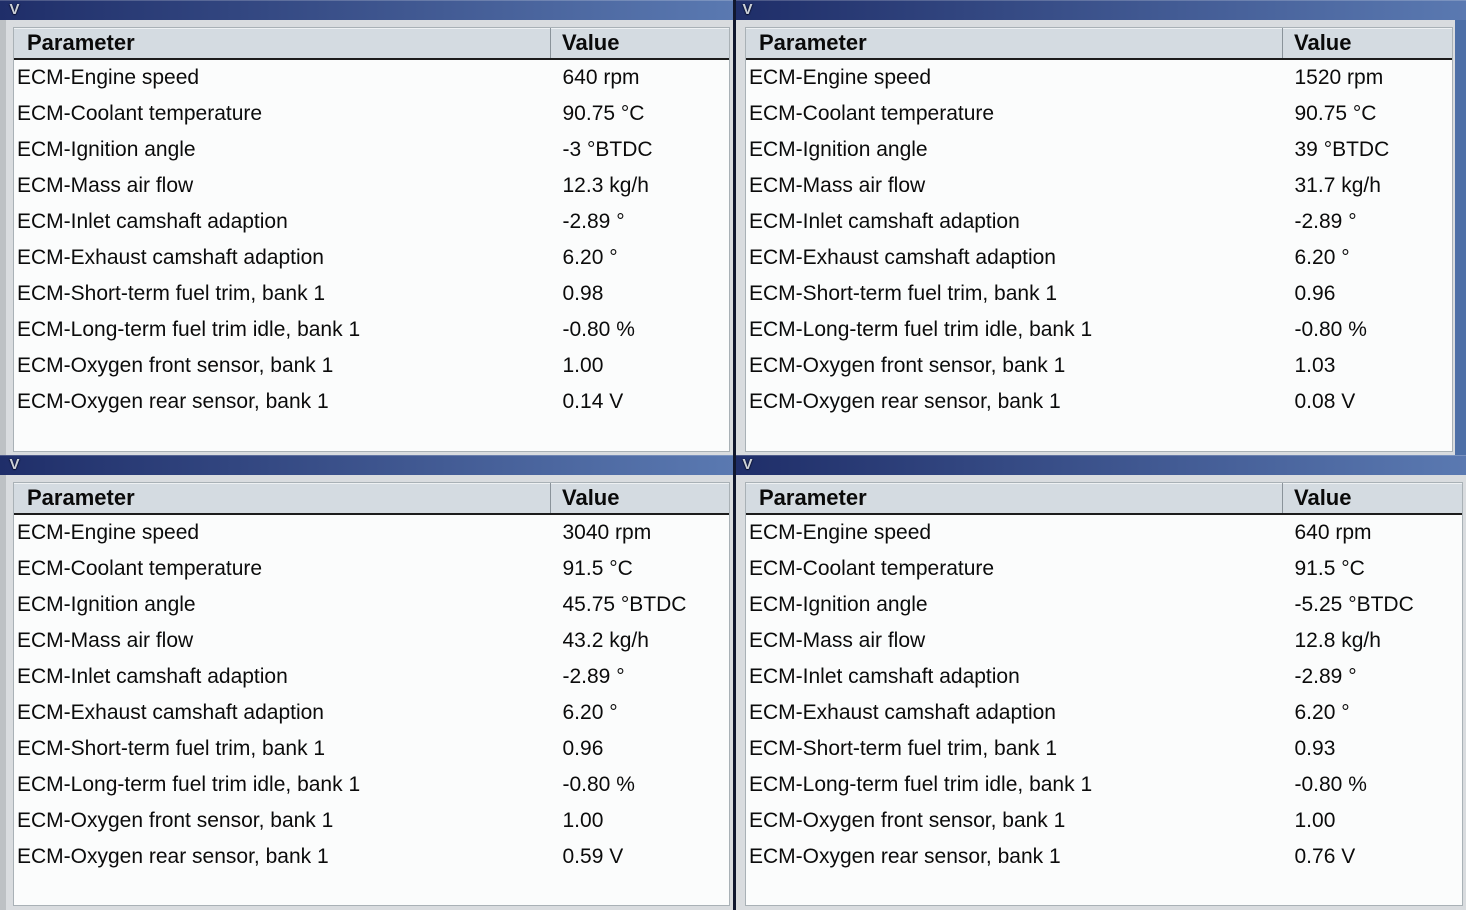  What do you see at coordinates (593, 401) in the screenshot?
I see `value-cell: 0.14 V` at bounding box center [593, 401].